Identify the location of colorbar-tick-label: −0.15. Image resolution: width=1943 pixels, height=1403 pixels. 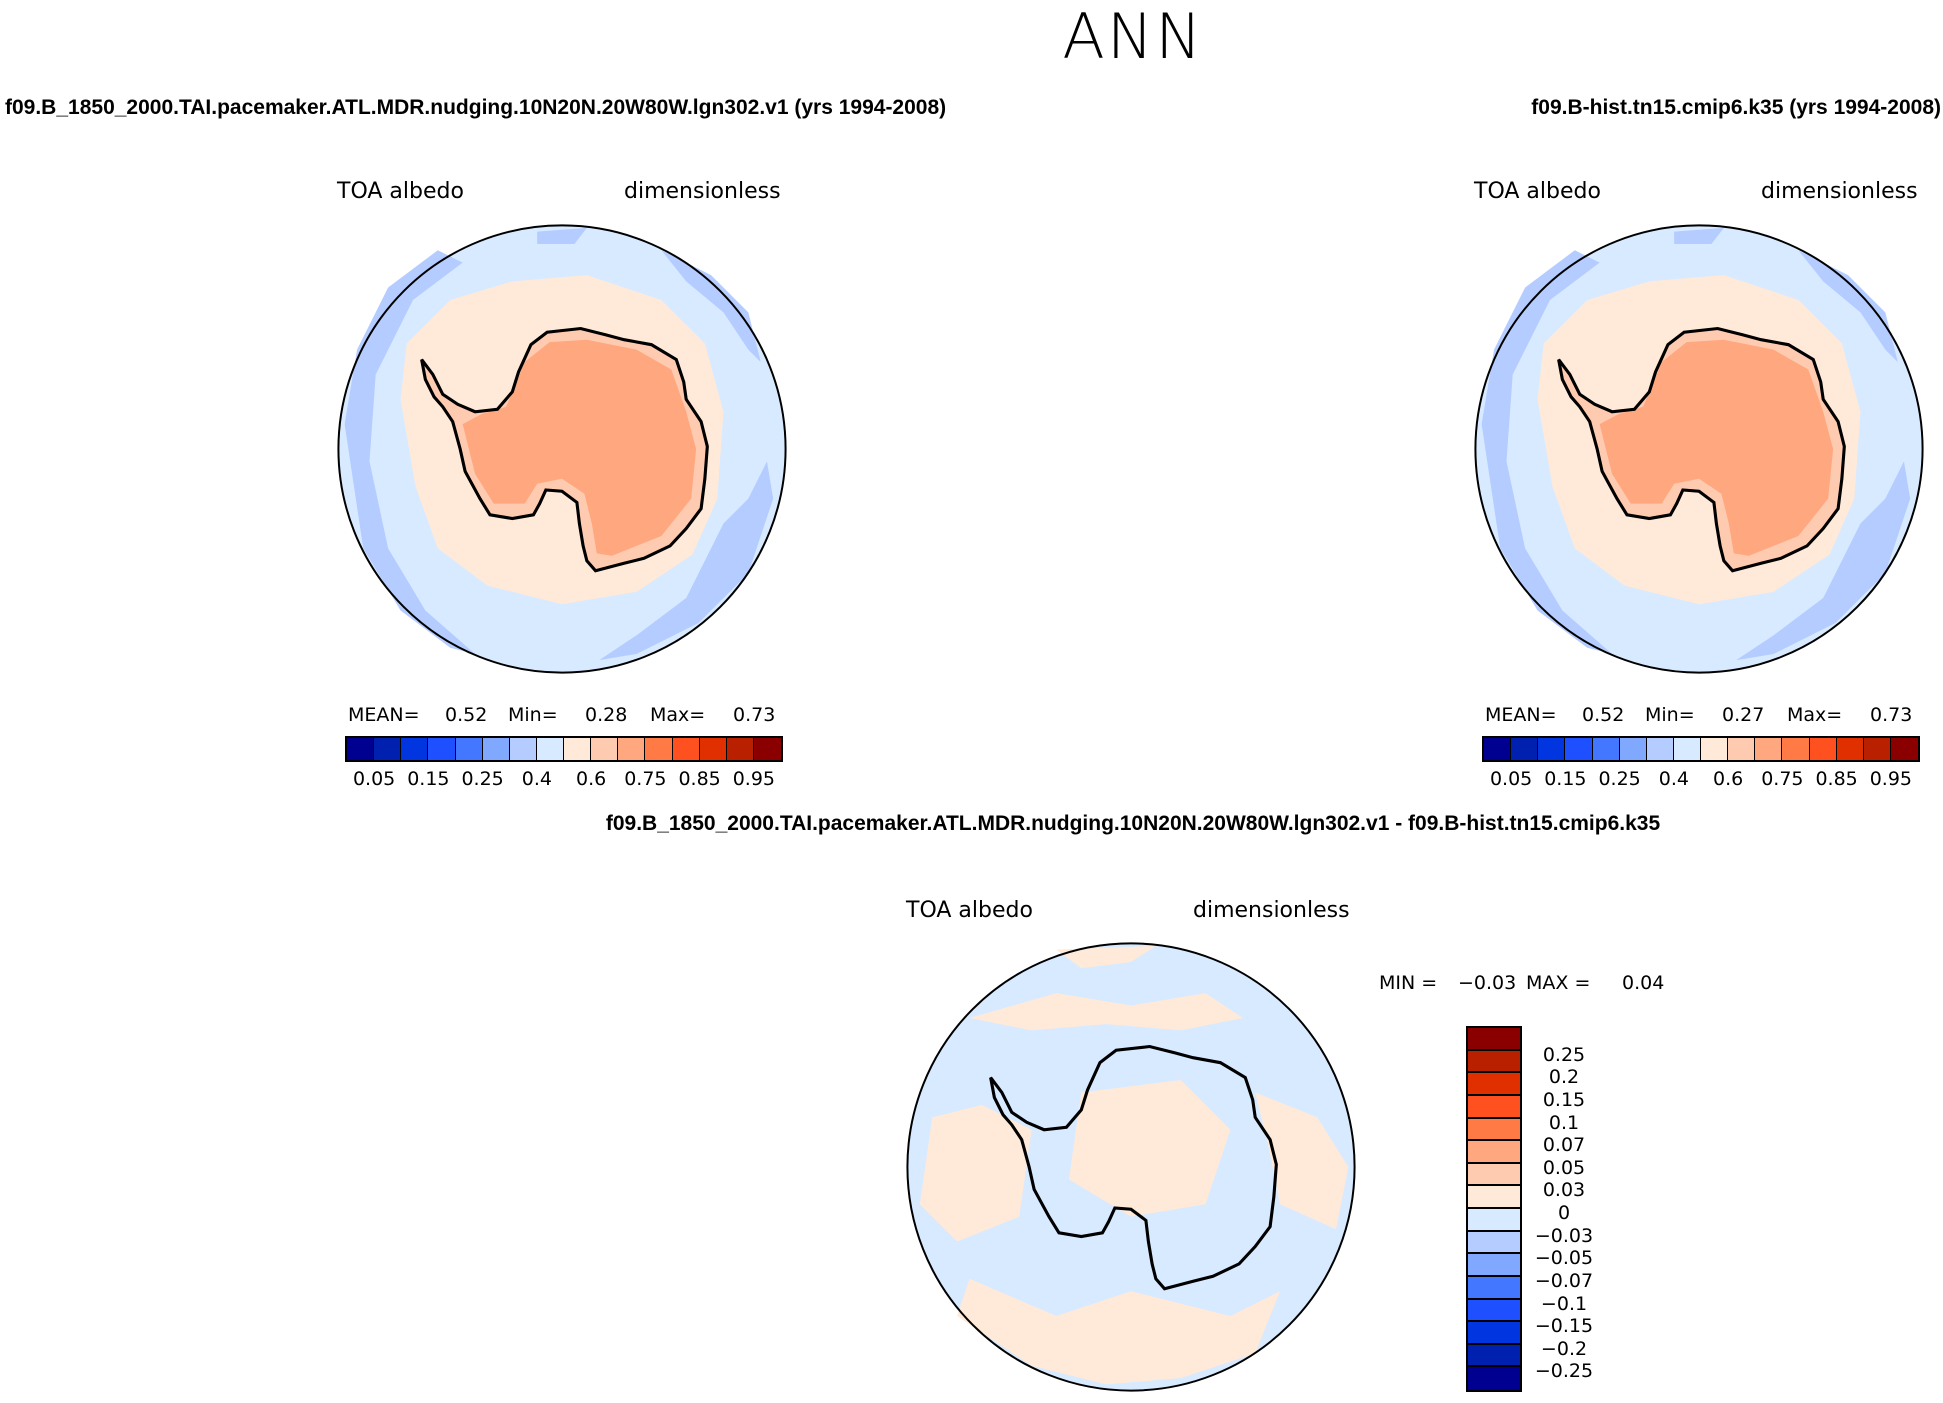
(1564, 1326).